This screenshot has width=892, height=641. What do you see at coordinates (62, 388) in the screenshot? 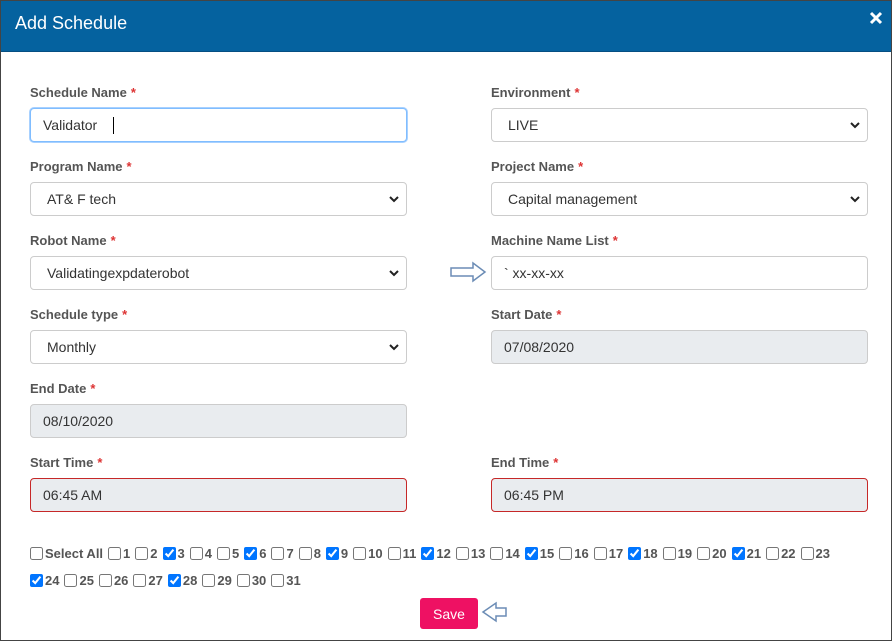
I see `field-label: End Date *` at bounding box center [62, 388].